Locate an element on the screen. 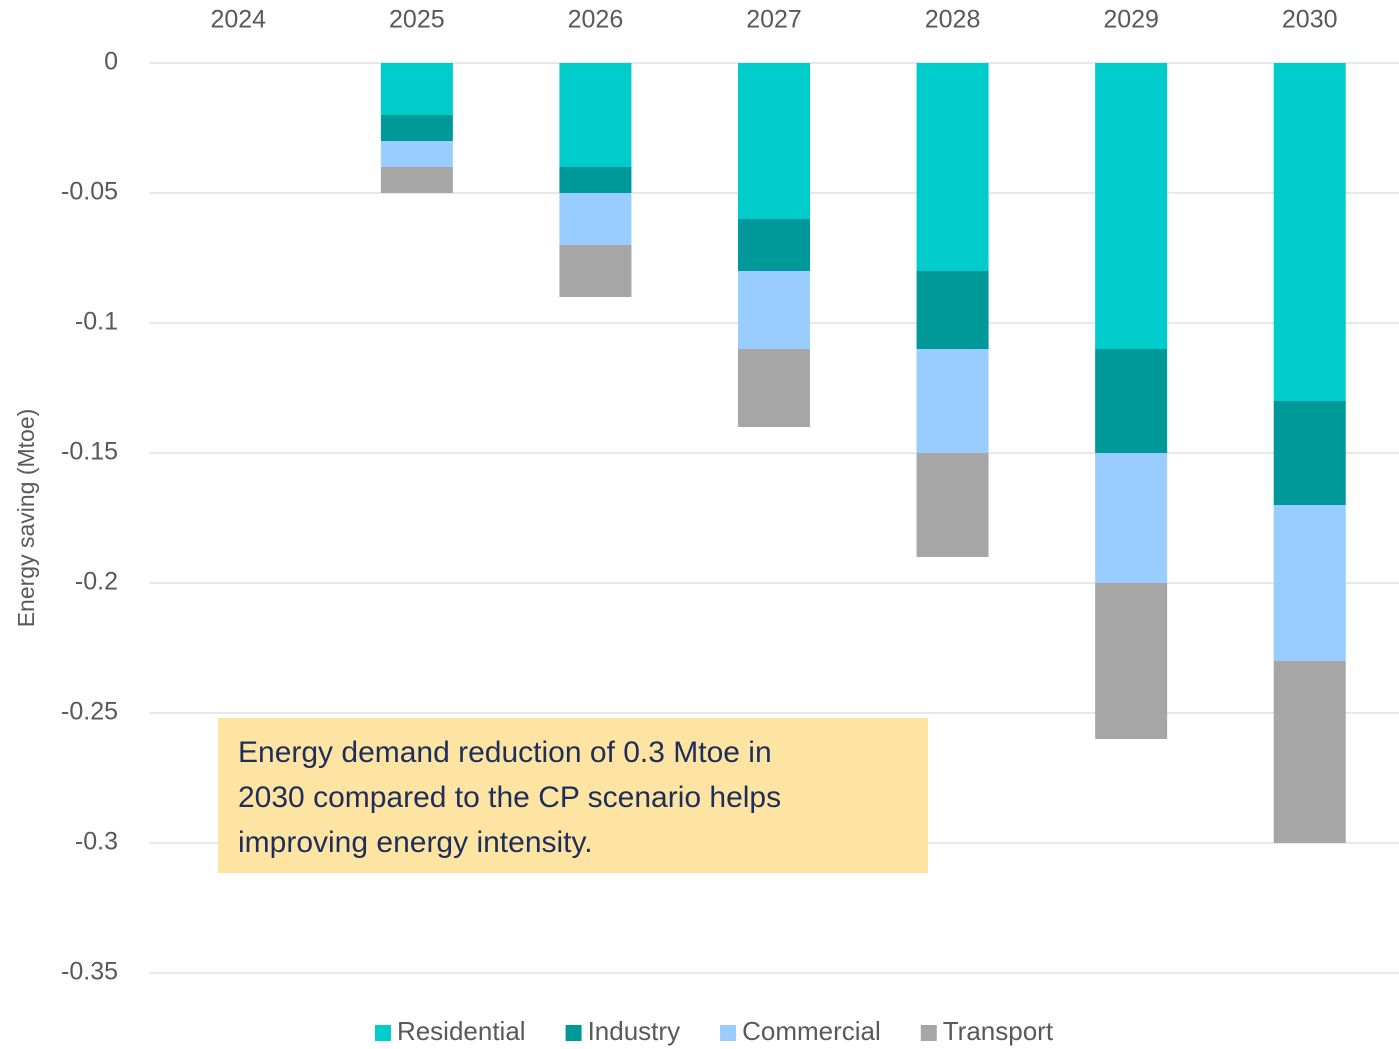  y-tick-label: 0 is located at coordinates (111, 62).